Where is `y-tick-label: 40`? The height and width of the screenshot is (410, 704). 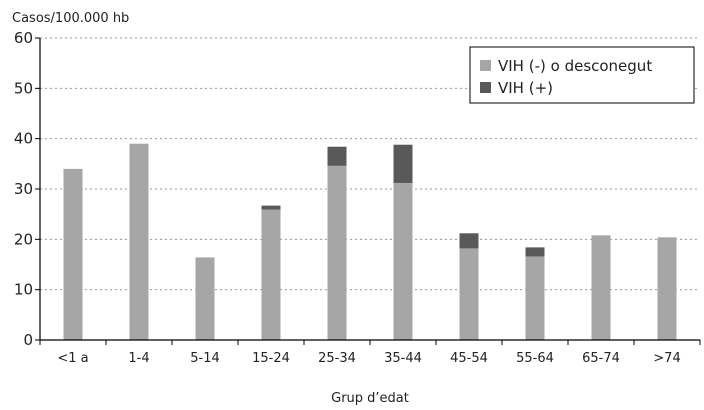
y-tick-label: 40 is located at coordinates (23, 139).